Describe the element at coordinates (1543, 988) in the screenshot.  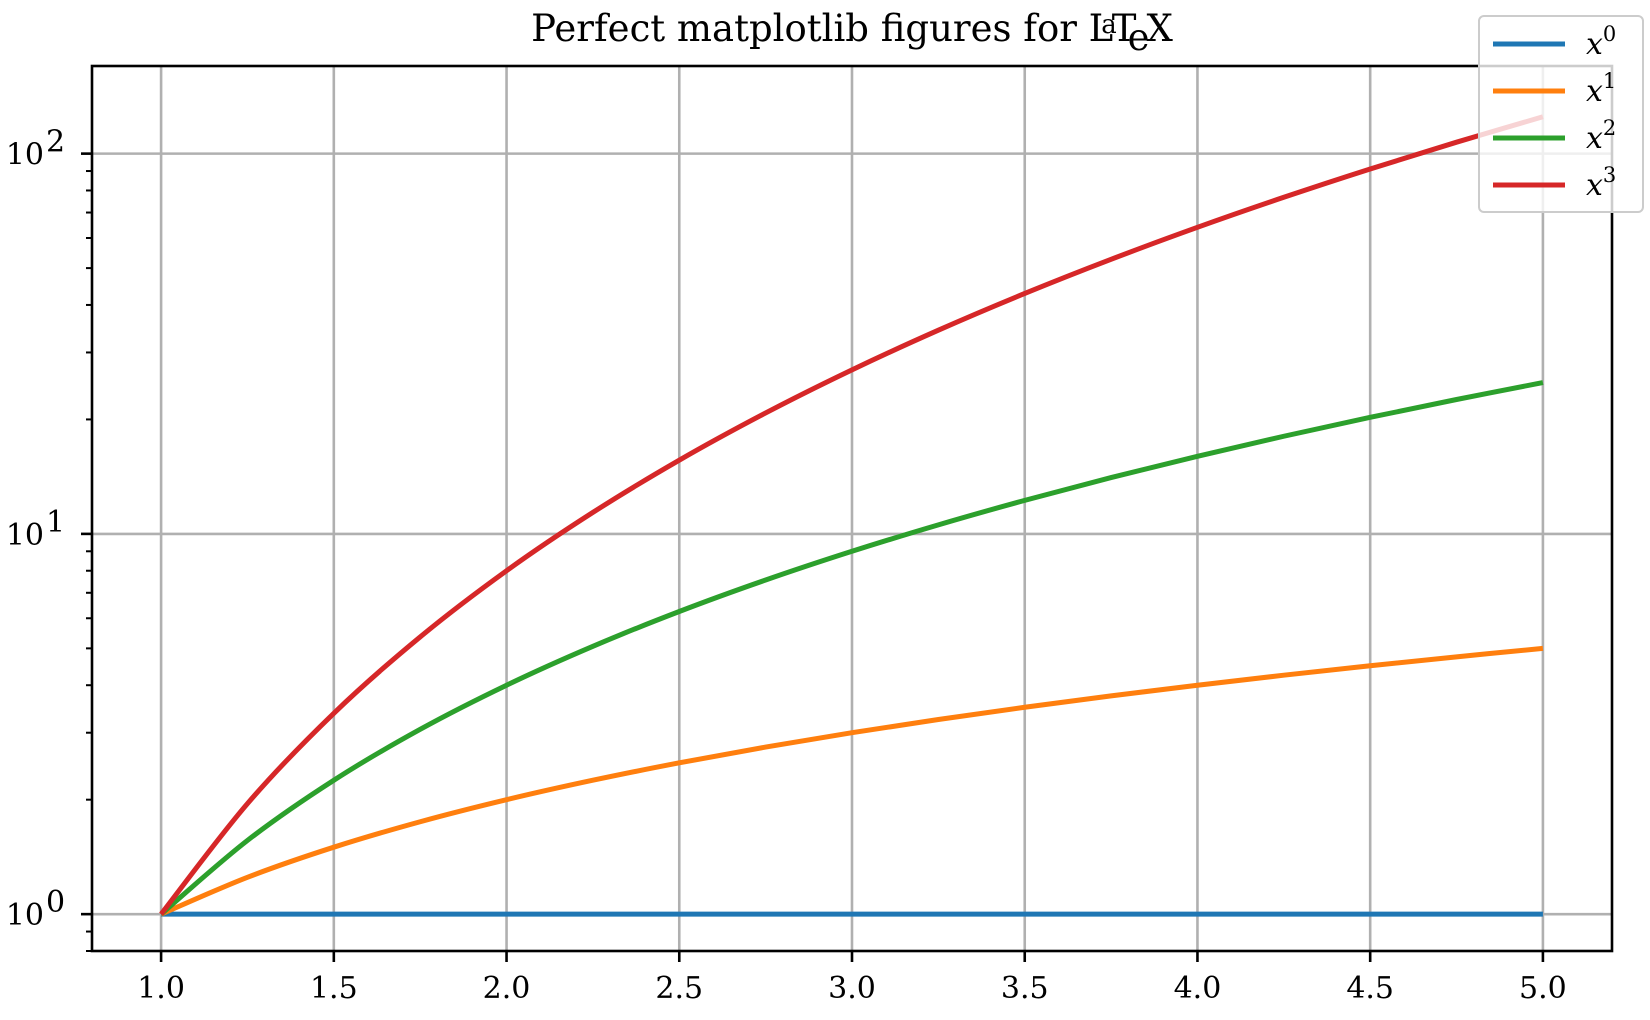
I see `x-tick-label: 5.0` at that location.